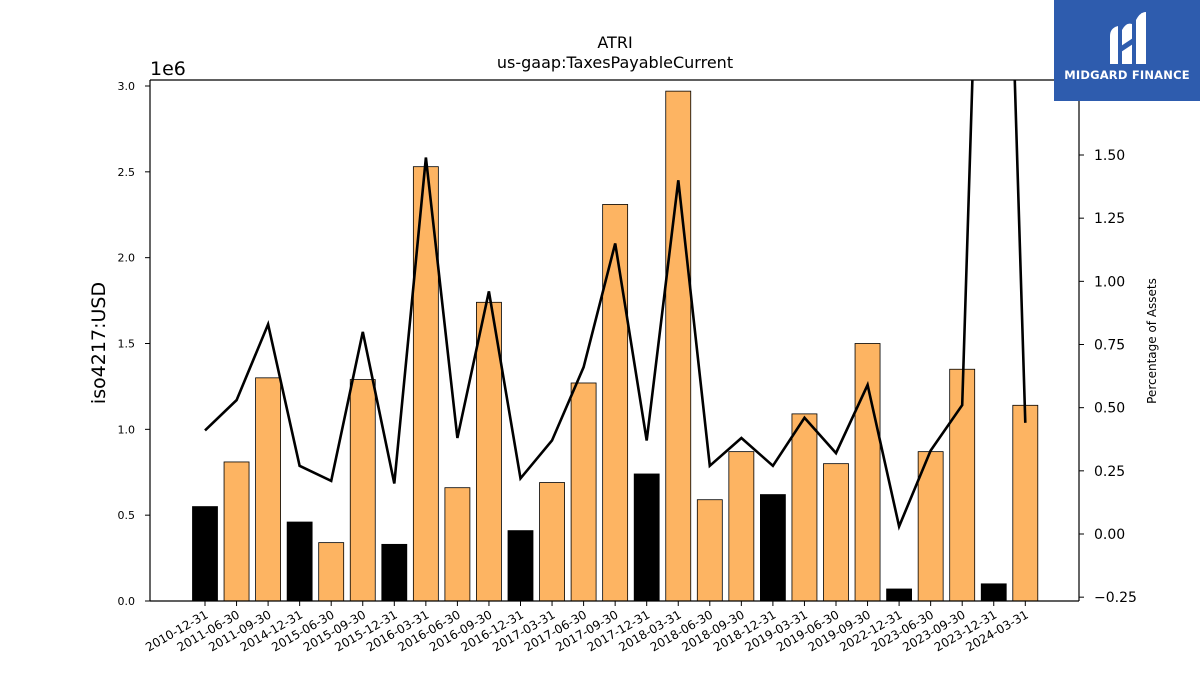  What do you see at coordinates (127, 86) in the screenshot?
I see `y-tick-label: 3.0` at bounding box center [127, 86].